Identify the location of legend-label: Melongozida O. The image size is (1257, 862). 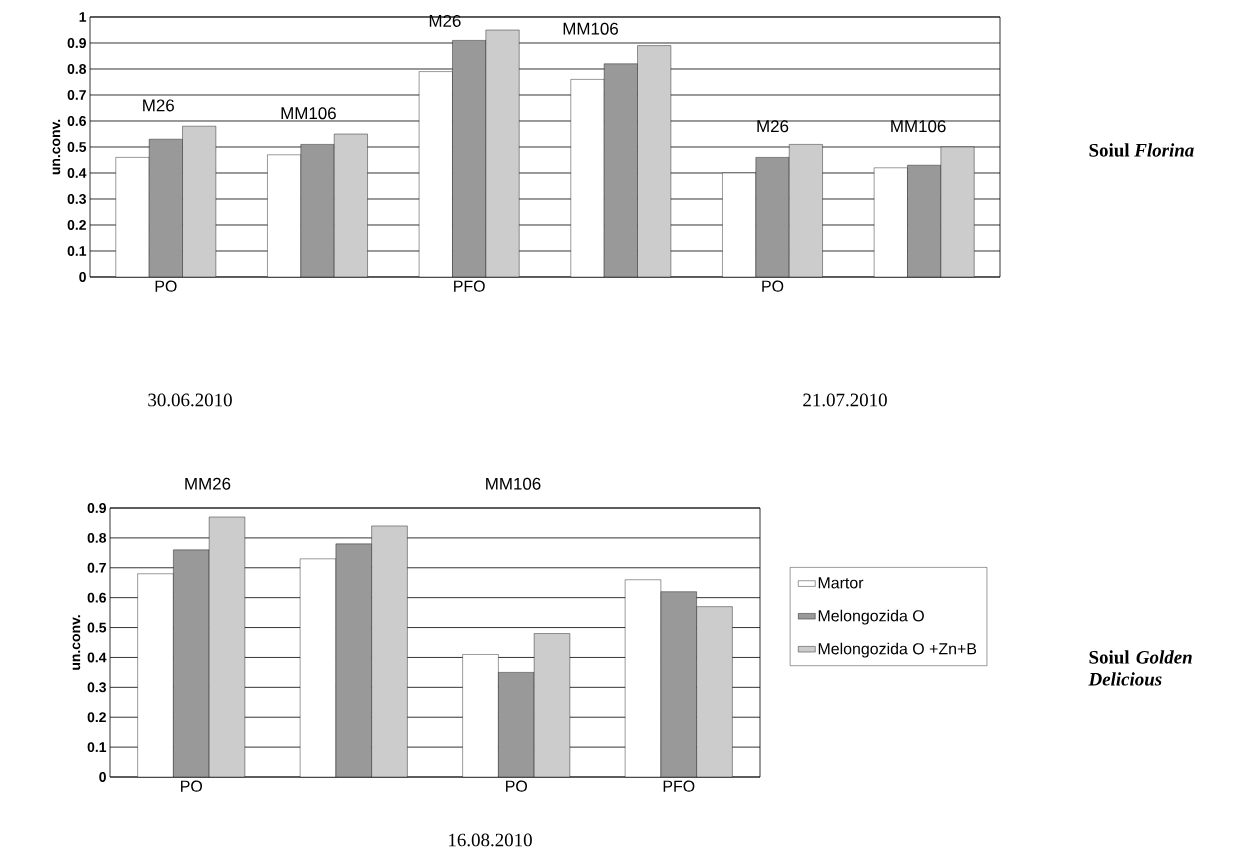
(871, 617).